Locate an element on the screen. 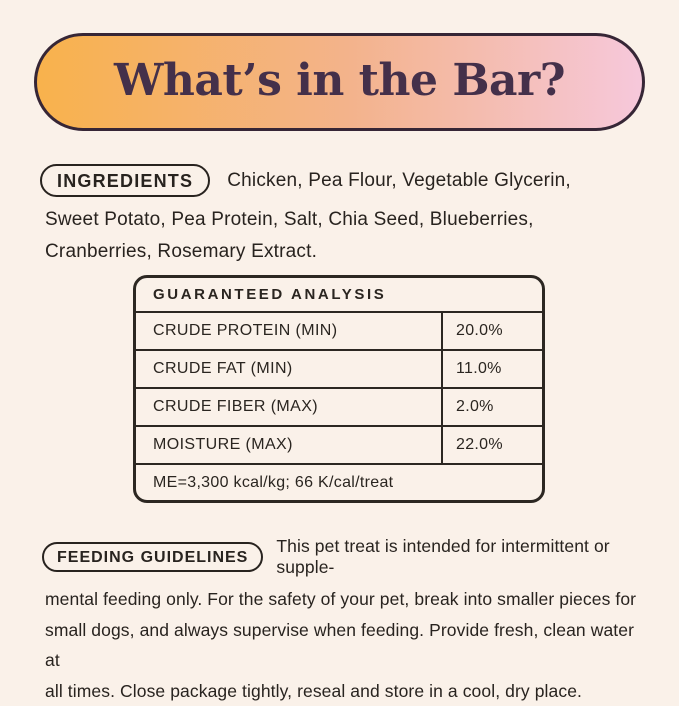 The height and width of the screenshot is (706, 679). feeding-label: FEEDING GUIDELINES is located at coordinates (152, 558).